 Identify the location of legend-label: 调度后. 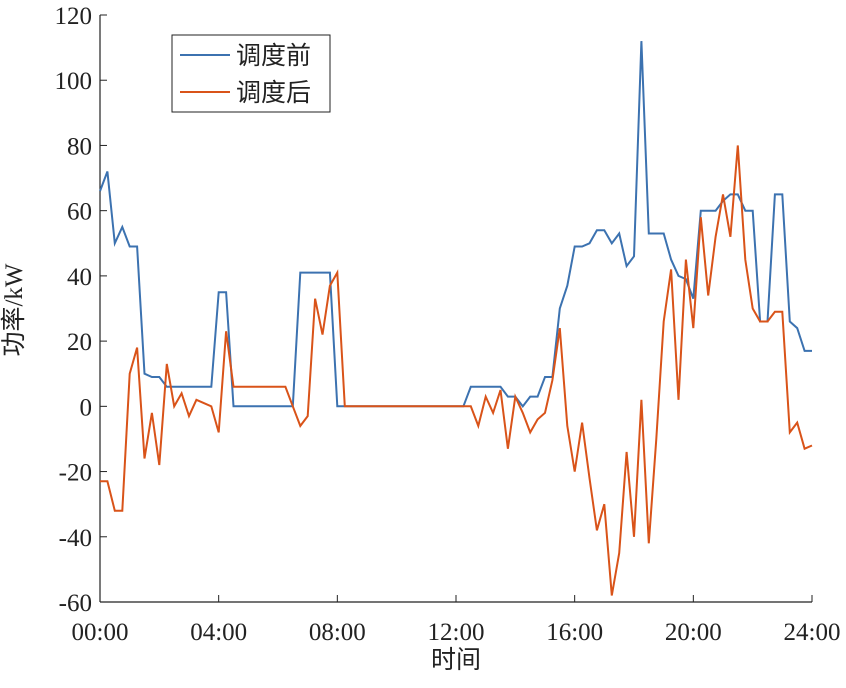
(273, 93).